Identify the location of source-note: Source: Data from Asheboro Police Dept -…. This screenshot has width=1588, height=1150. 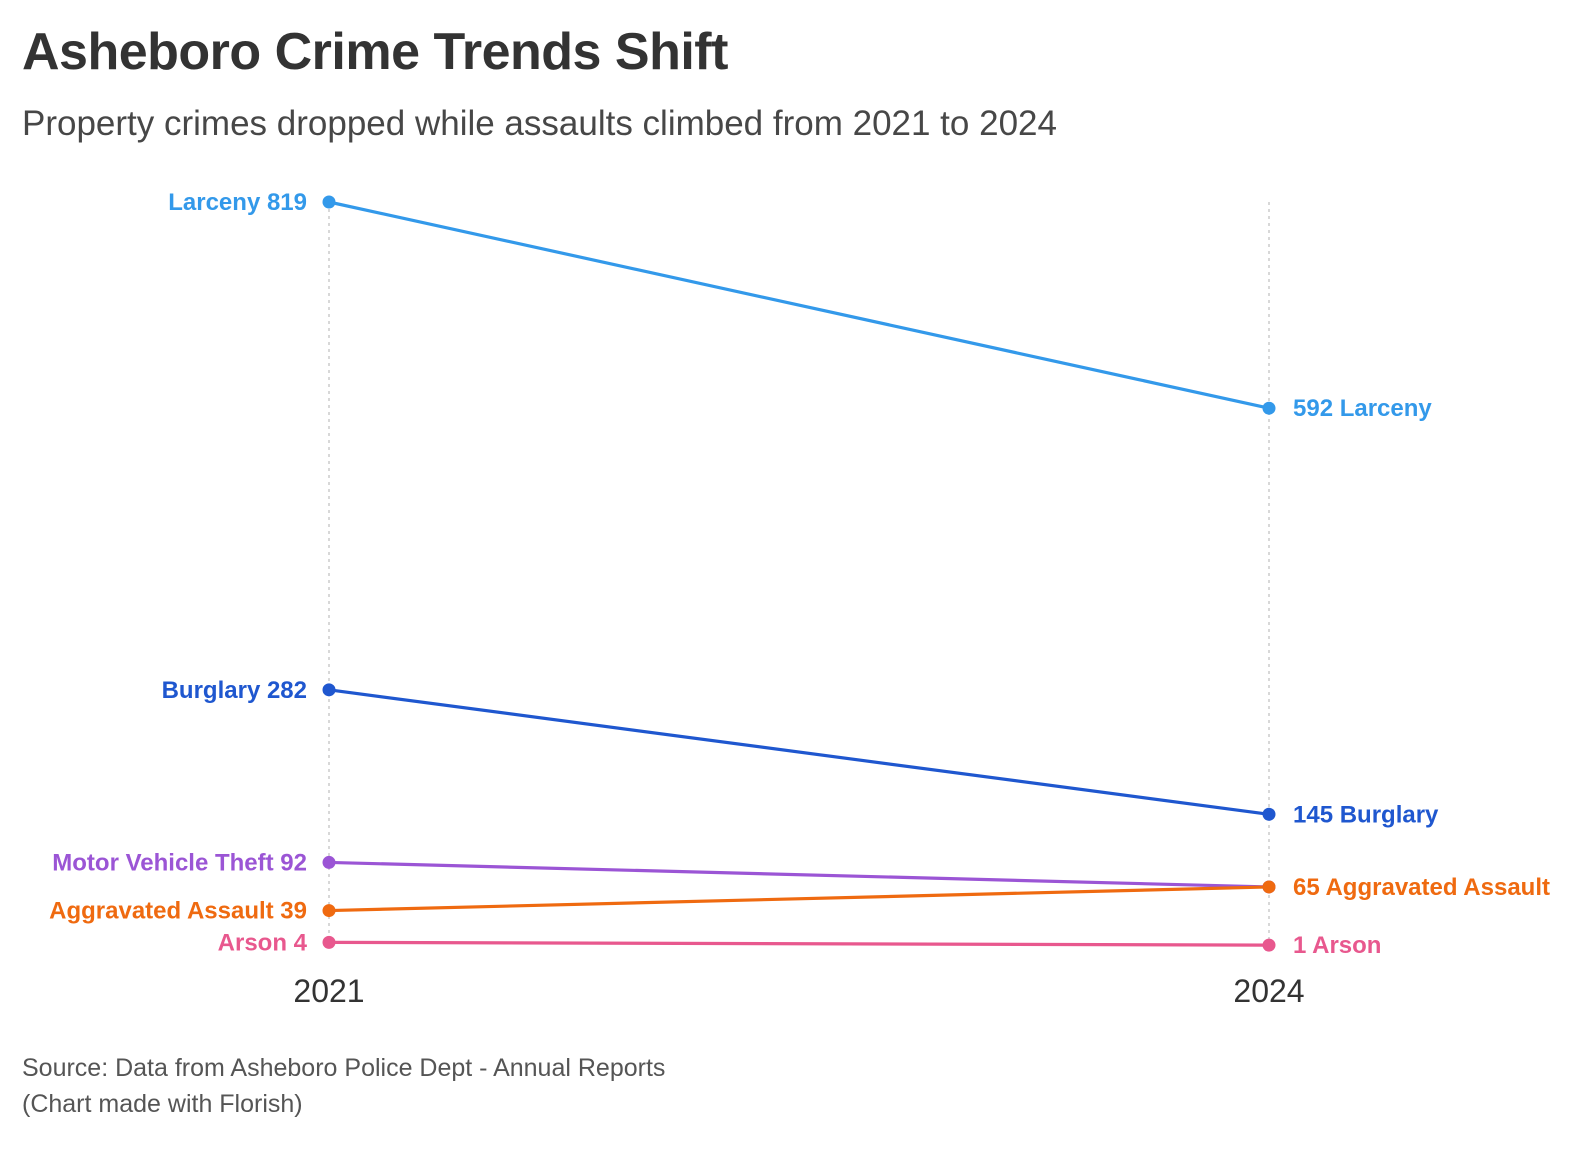
(344, 1068).